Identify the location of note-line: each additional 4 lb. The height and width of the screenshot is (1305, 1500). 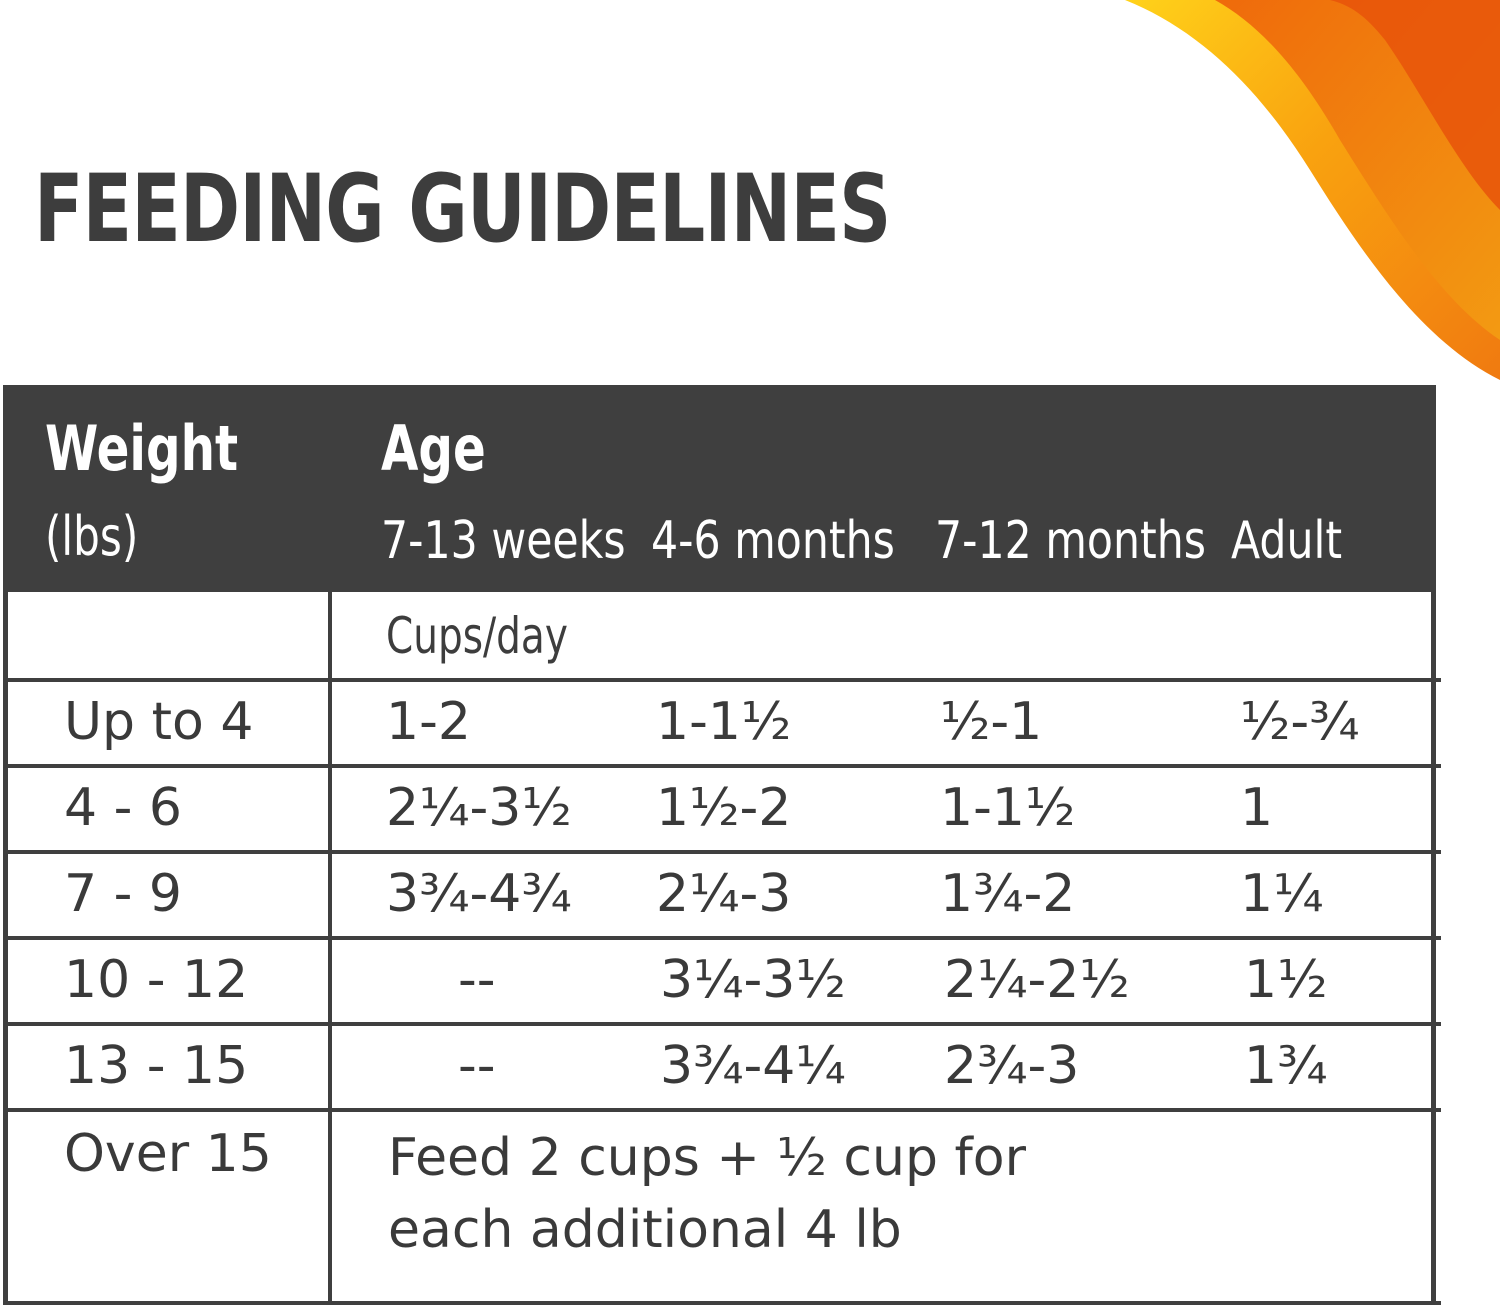
(645, 1230).